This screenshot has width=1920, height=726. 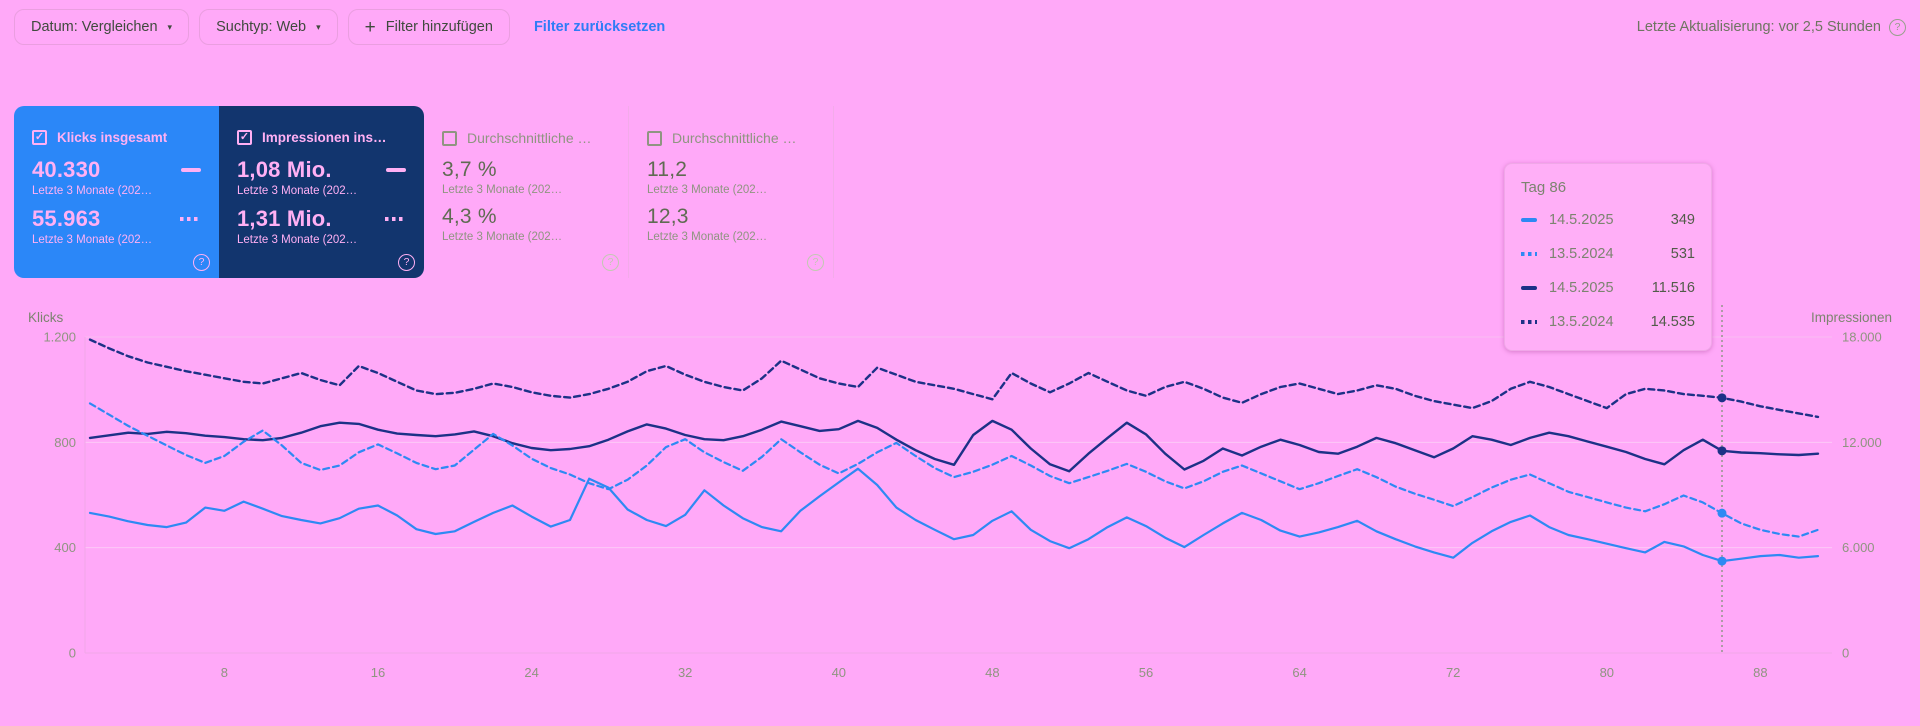 What do you see at coordinates (1607, 672) in the screenshot?
I see `x-axis-tick: 80` at bounding box center [1607, 672].